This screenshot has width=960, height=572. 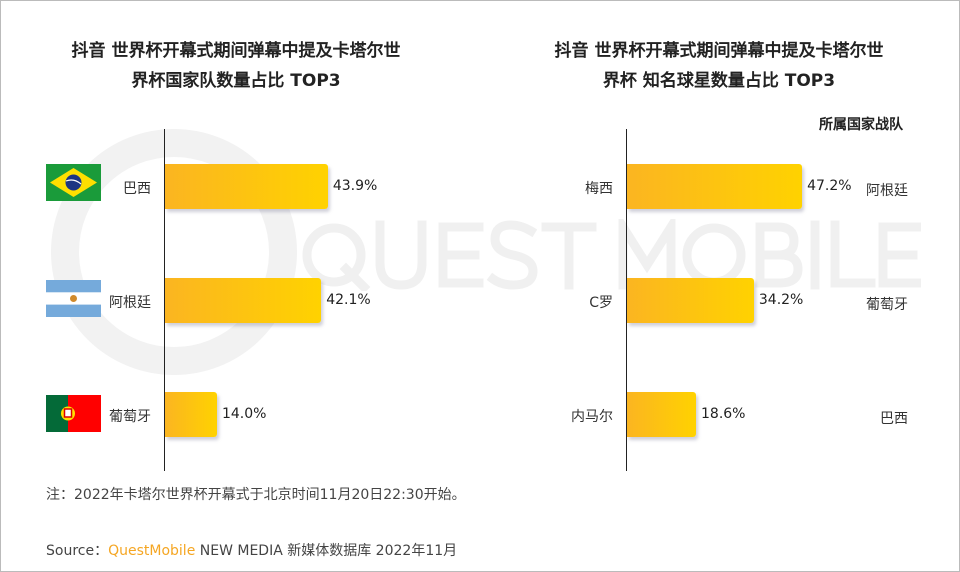 What do you see at coordinates (130, 303) in the screenshot?
I see `category-label: 阿根廷` at bounding box center [130, 303].